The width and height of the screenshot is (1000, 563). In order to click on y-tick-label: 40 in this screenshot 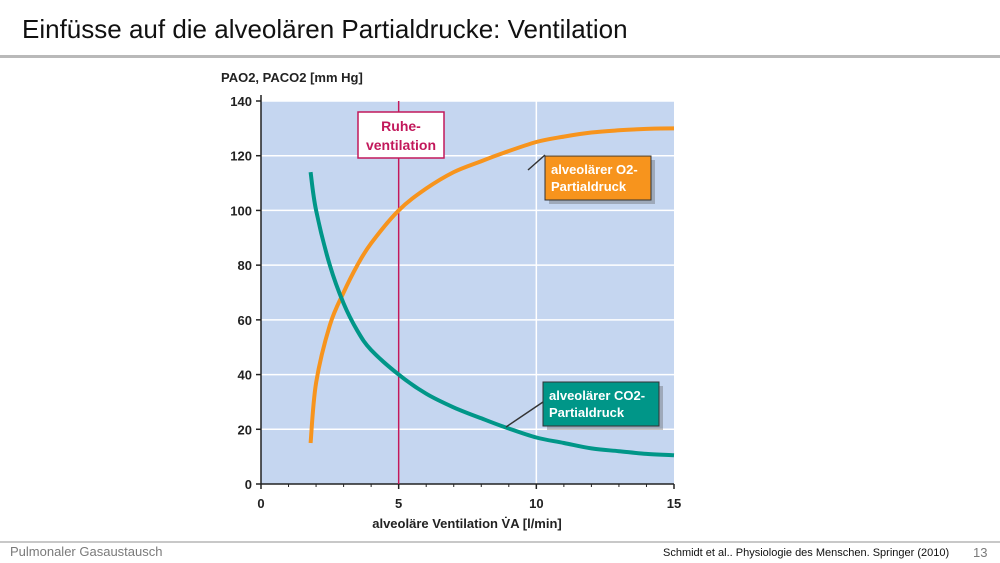, I will do `click(245, 375)`.